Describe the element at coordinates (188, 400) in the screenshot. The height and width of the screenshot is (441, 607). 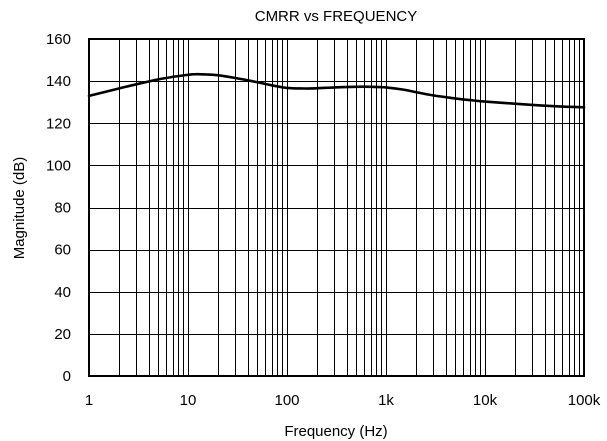
I see `x-tick-label: 10` at that location.